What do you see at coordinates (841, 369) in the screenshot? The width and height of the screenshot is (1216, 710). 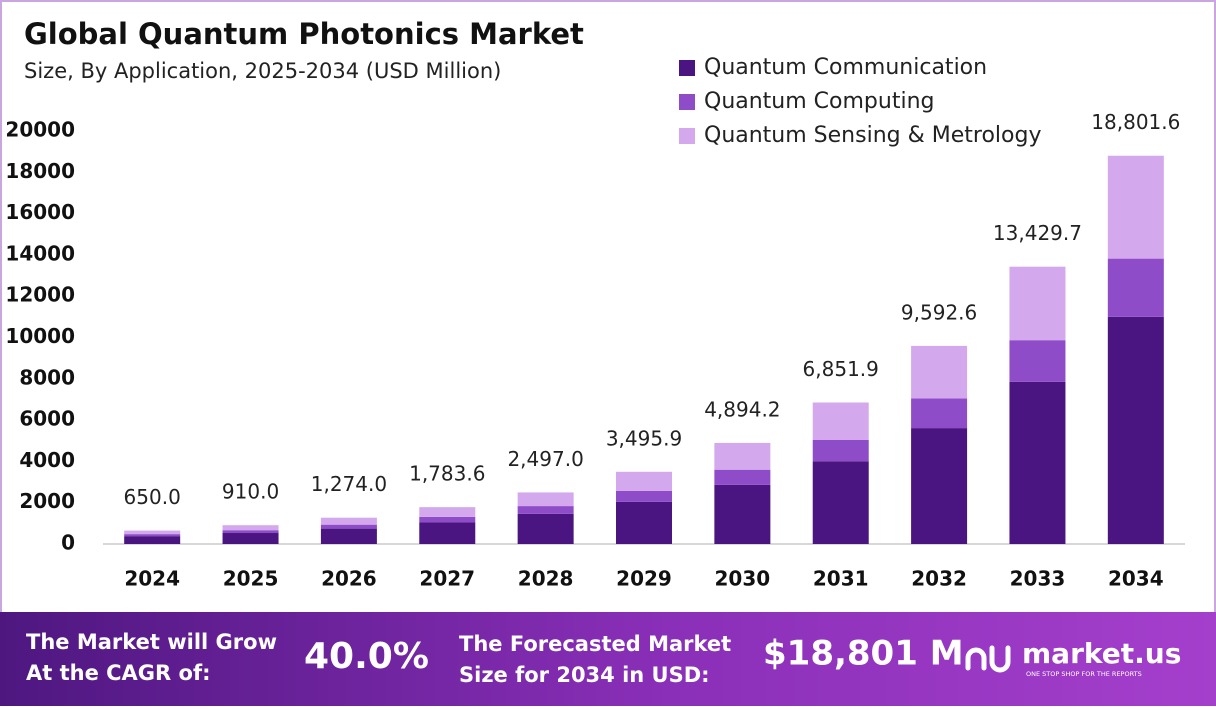 I see `total-label: 6,851.9` at bounding box center [841, 369].